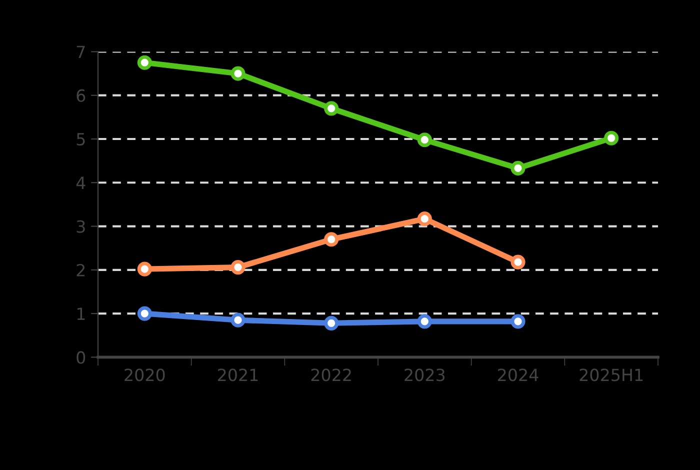 Image resolution: width=700 pixels, height=470 pixels. Describe the element at coordinates (81, 95) in the screenshot. I see `y-tick-label: 6` at that location.